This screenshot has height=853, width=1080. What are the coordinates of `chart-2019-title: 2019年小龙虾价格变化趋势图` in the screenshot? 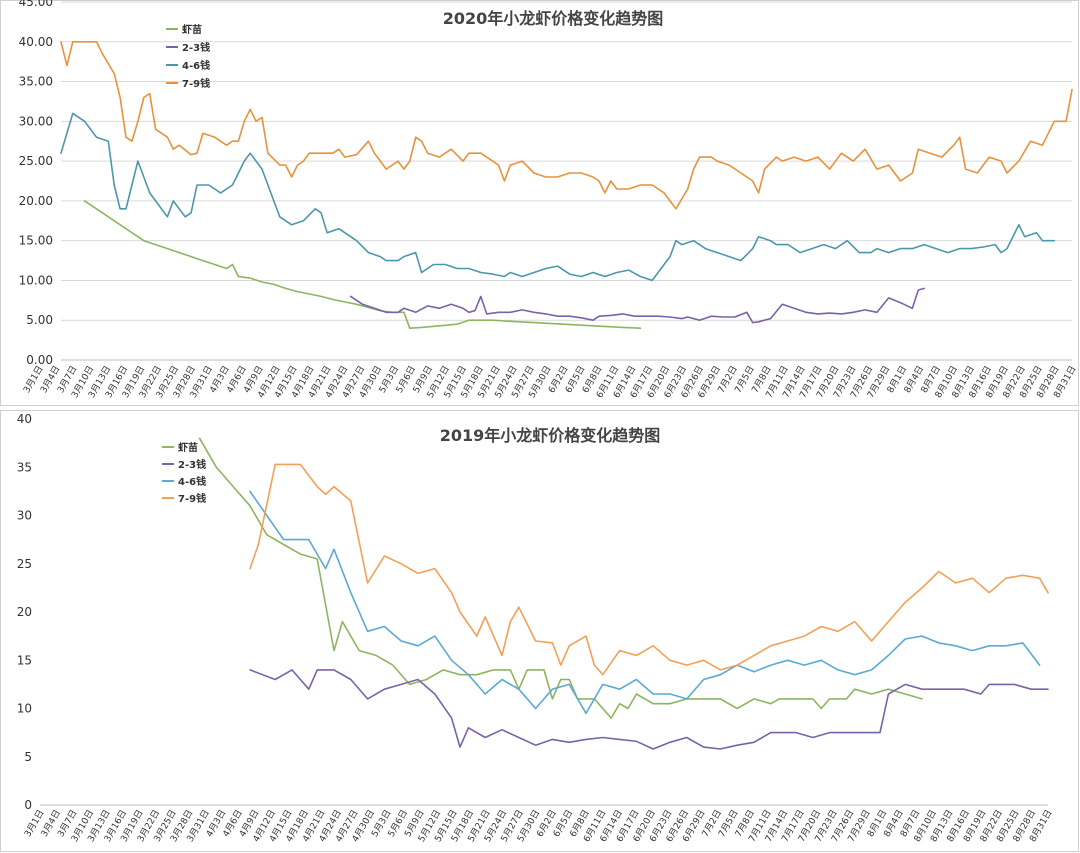 It's located at (550, 435).